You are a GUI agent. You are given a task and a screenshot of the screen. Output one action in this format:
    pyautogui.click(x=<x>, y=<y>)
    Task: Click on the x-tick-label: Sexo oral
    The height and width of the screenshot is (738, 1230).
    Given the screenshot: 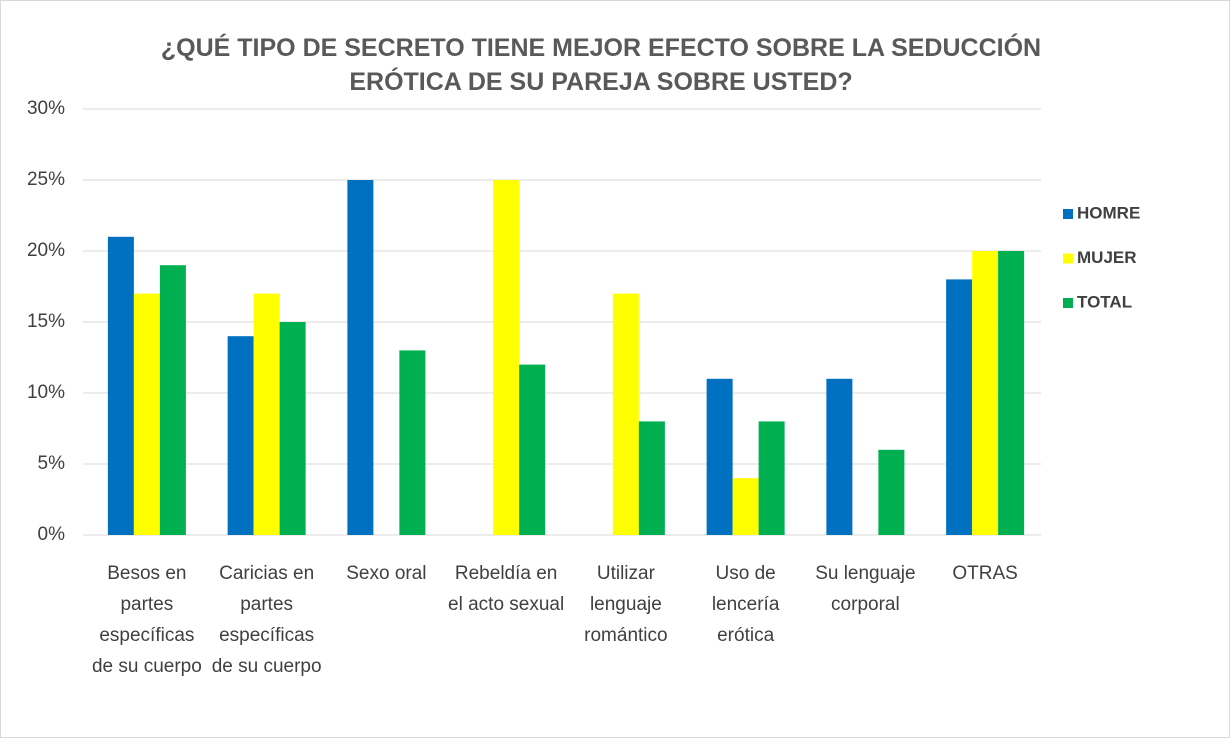 What is the action you would take?
    pyautogui.click(x=386, y=573)
    